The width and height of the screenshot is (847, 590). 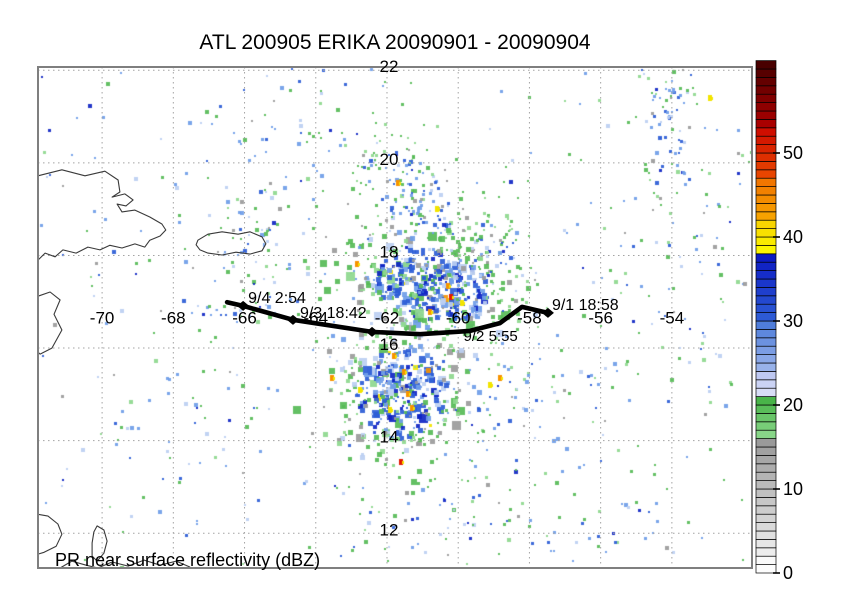 I want to click on plot-title: ATL 200905 ERIKA 20090901 - 20090904, so click(x=395, y=42).